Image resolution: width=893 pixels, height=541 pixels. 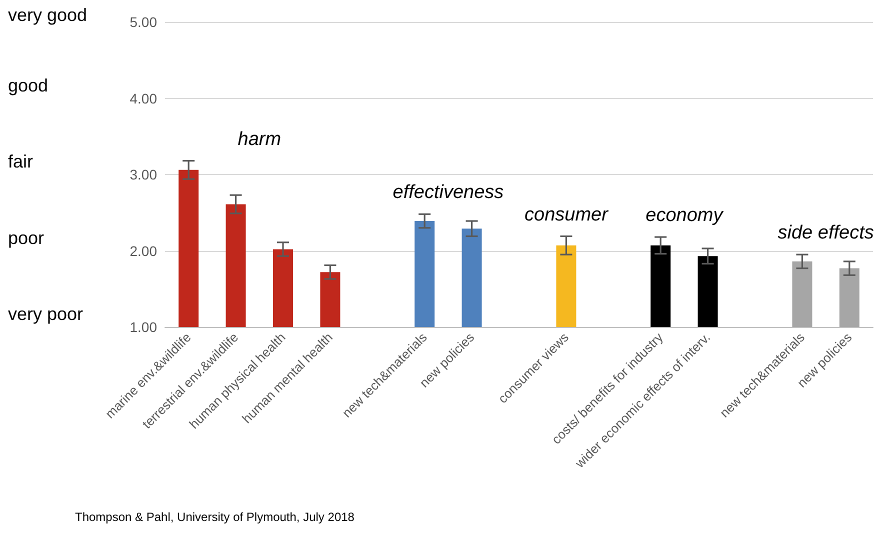 What do you see at coordinates (48, 15) in the screenshot?
I see `text: very good` at bounding box center [48, 15].